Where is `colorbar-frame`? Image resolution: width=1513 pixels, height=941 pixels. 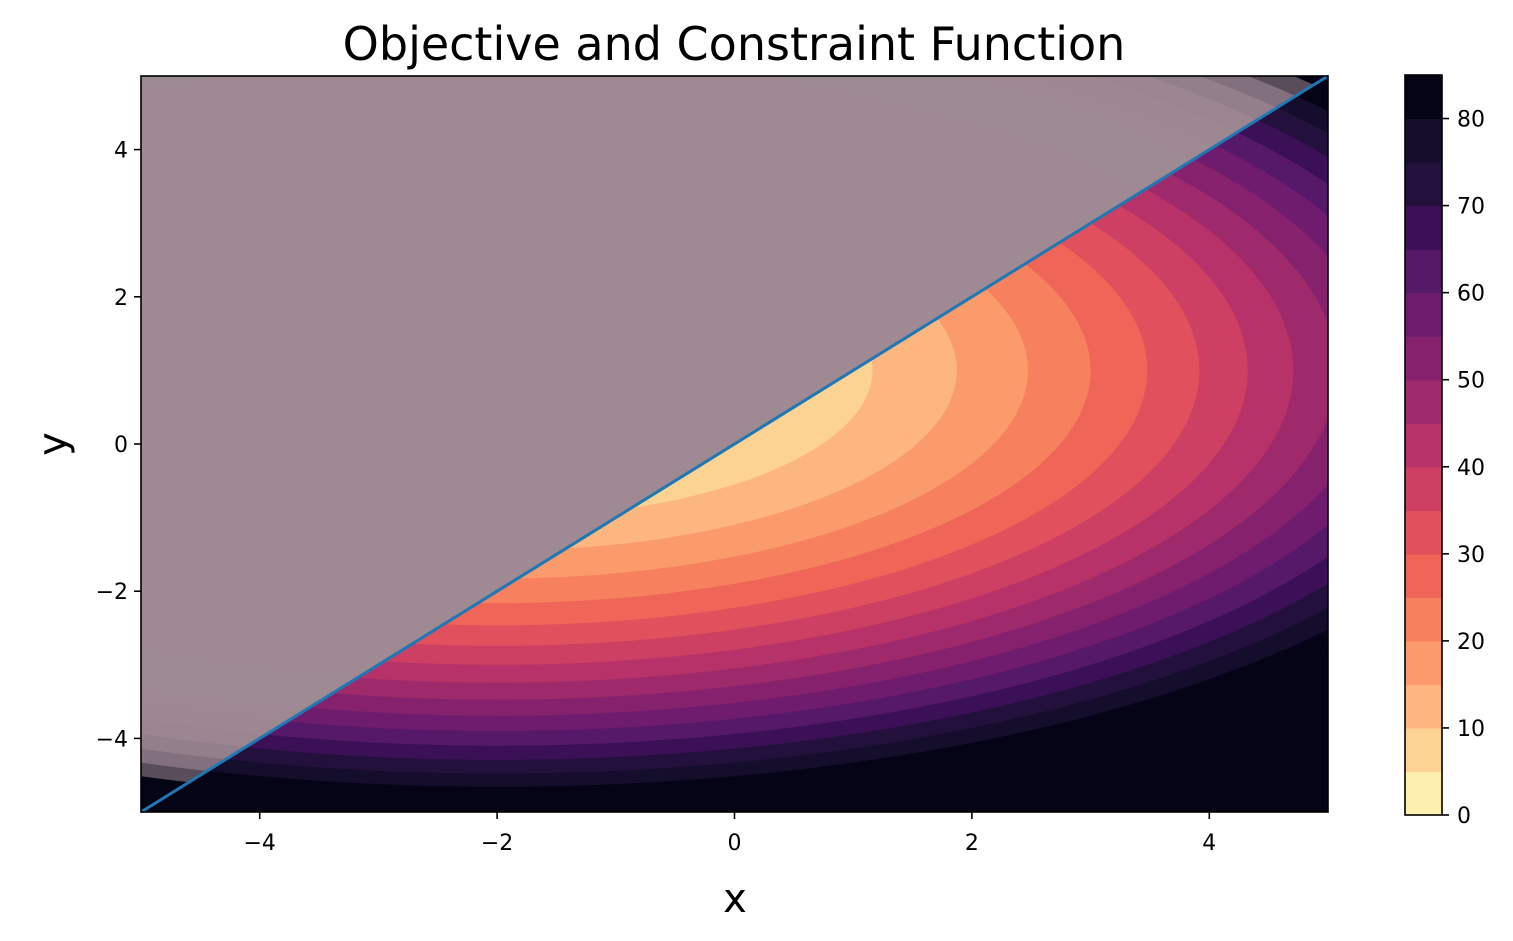 colorbar-frame is located at coordinates (1423, 445).